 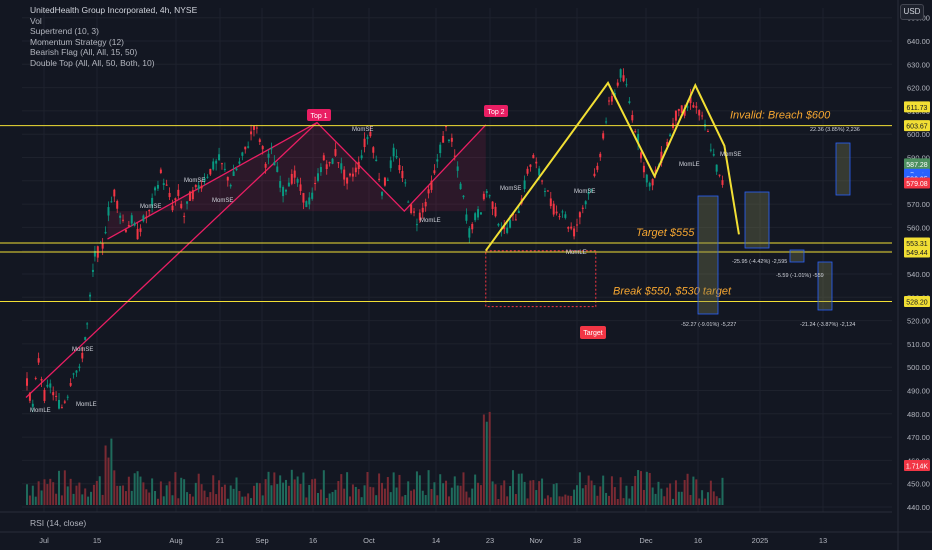 I want to click on level-annotation: Break $550, $530 target, so click(x=672, y=292).